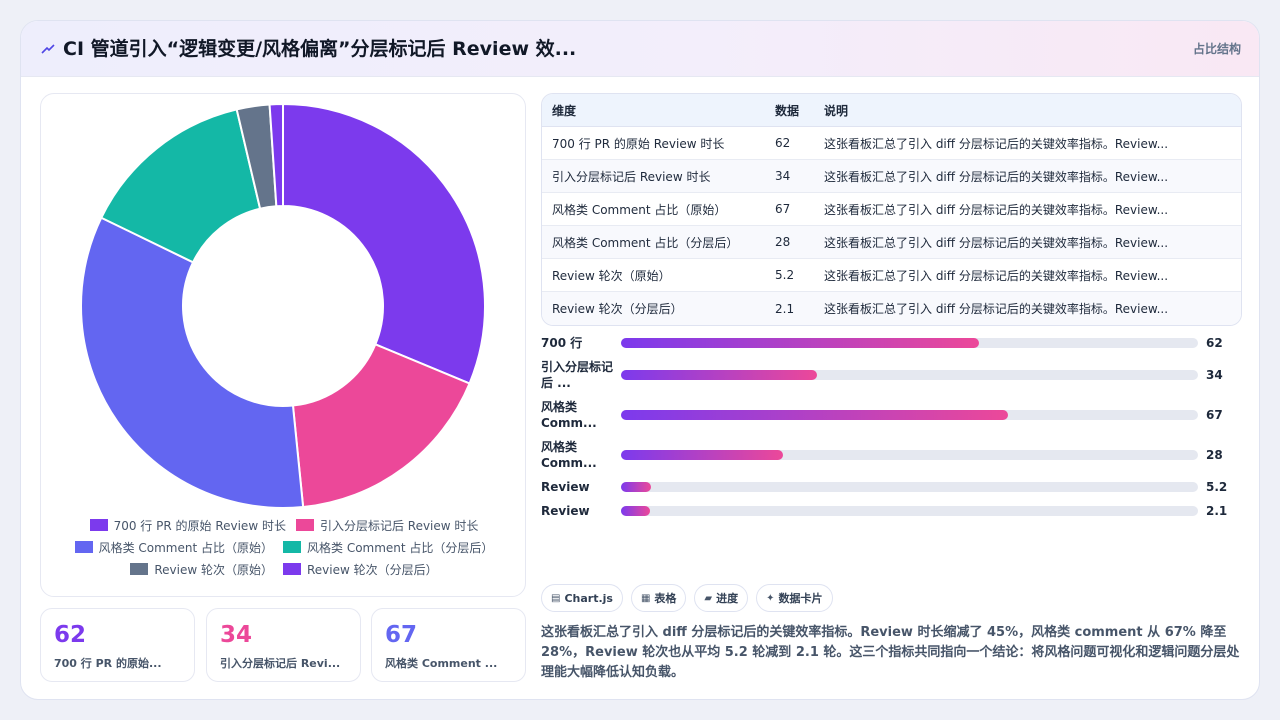  Describe the element at coordinates (783, 209) in the screenshot. I see `cell-value: 67` at that location.